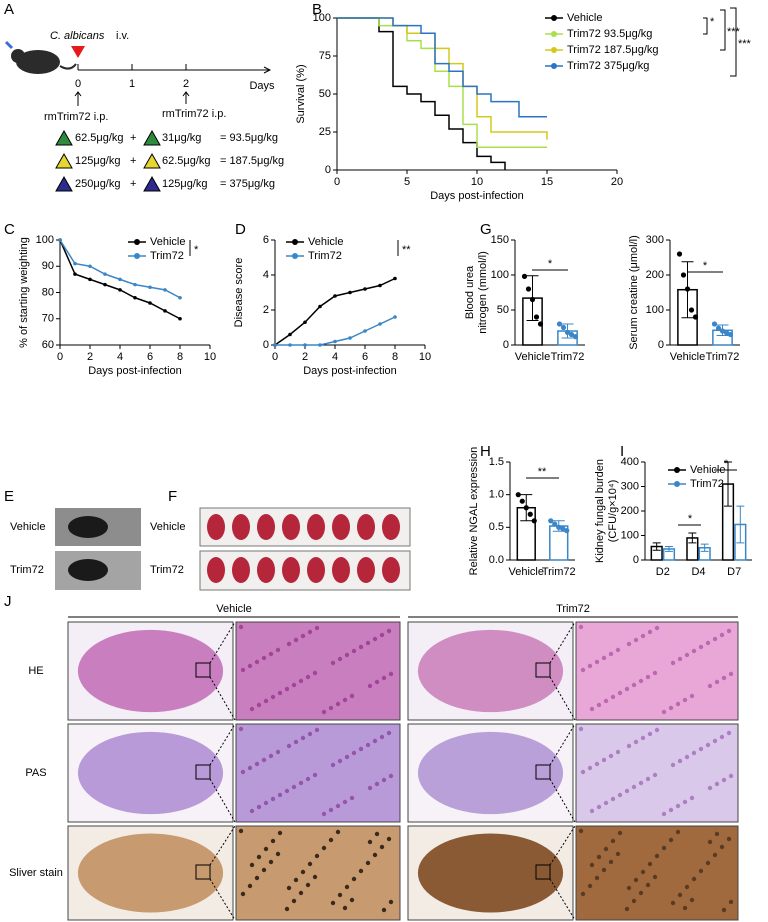 This screenshot has width=768, height=922. I want to click on timeline-label: 1, so click(132, 84).